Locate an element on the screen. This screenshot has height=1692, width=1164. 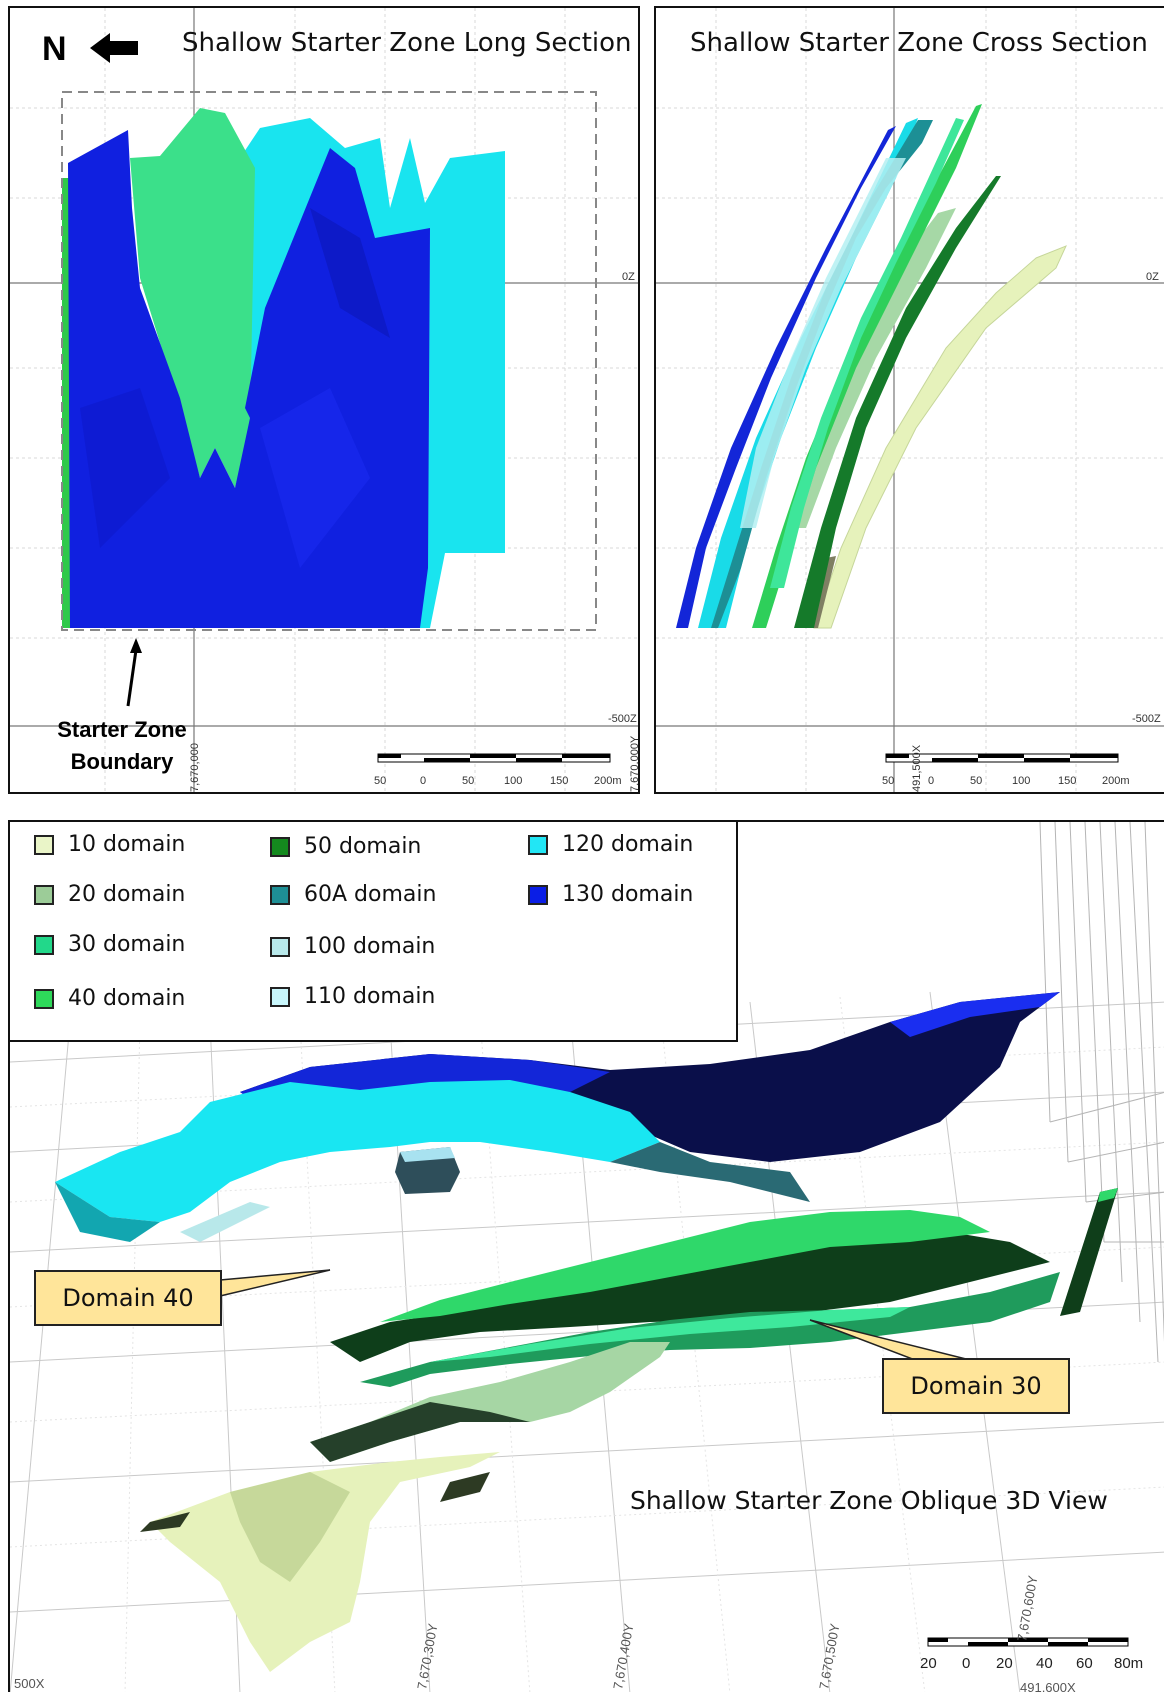
north-arrow-icon is located at coordinates (114, 48).